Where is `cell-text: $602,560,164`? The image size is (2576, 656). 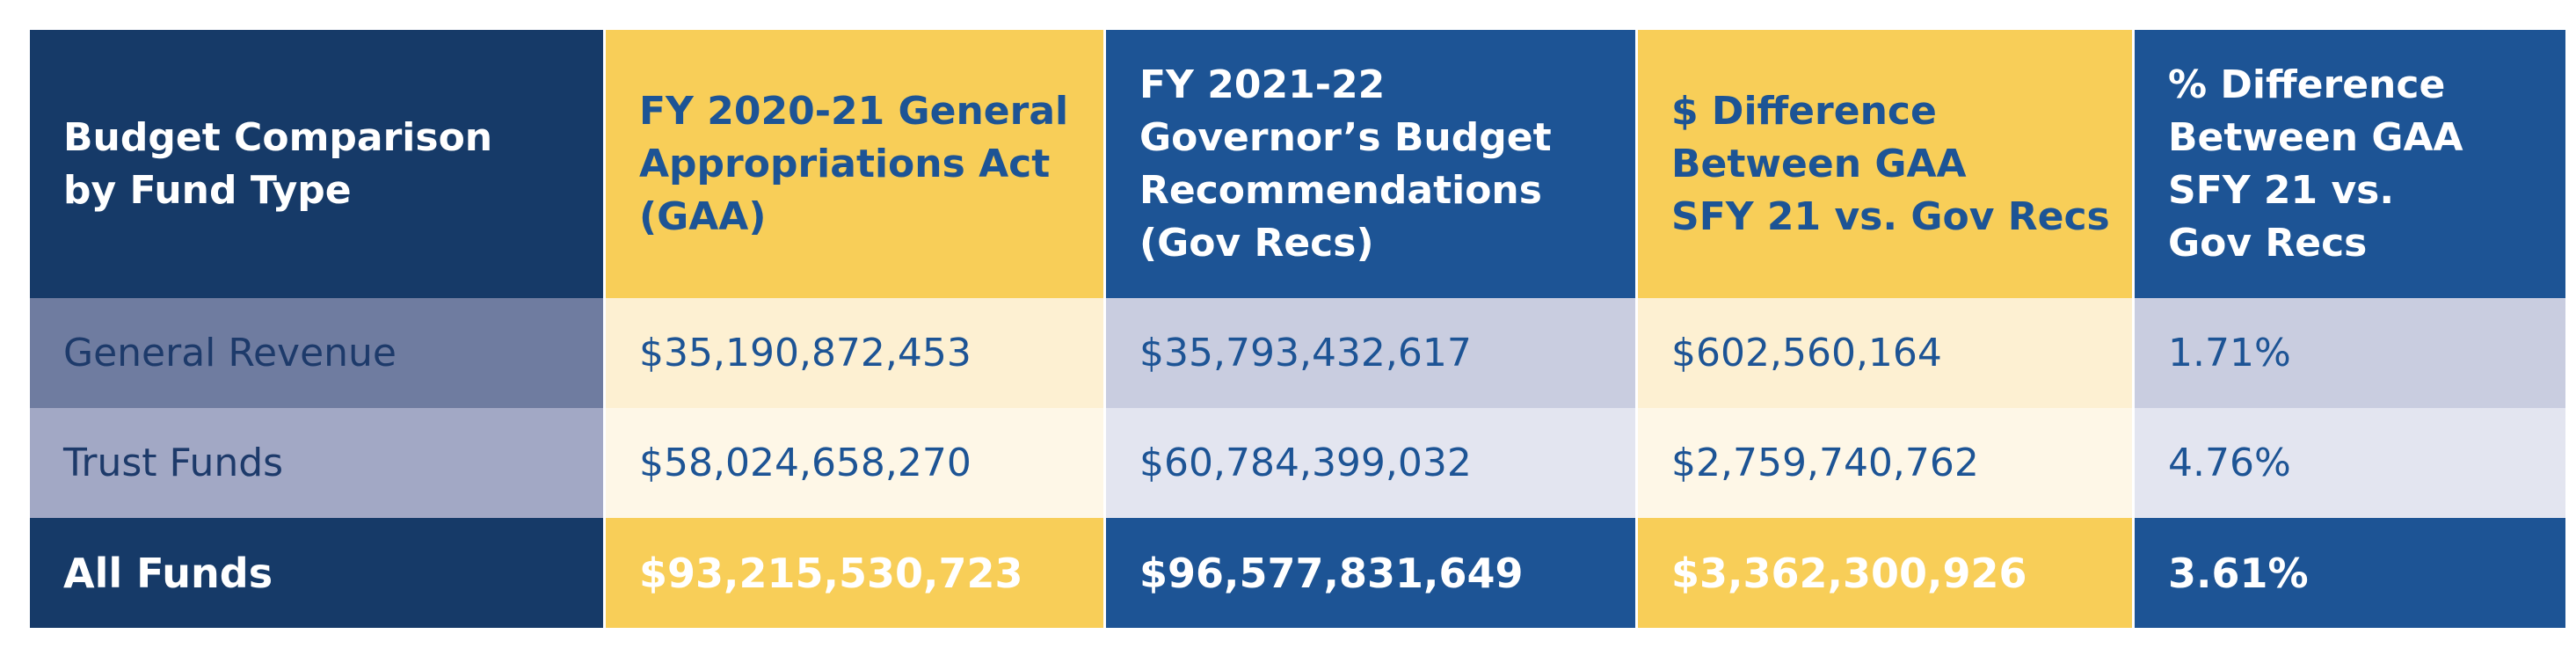 cell-text: $602,560,164 is located at coordinates (1806, 353).